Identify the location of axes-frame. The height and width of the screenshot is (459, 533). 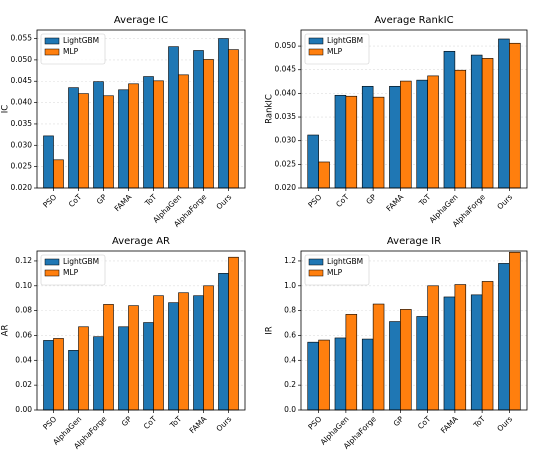
(141, 330).